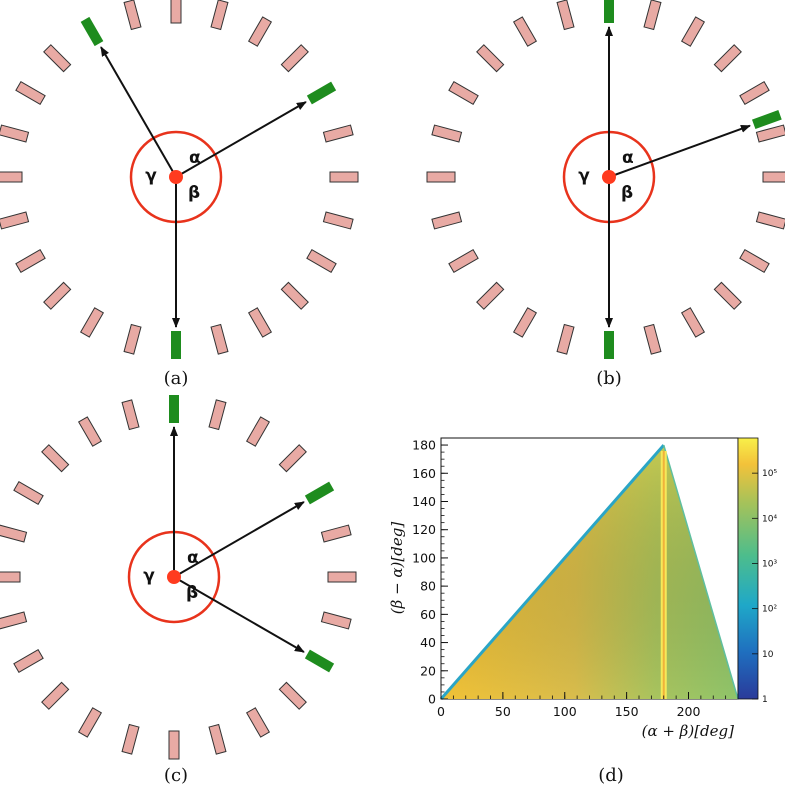 The height and width of the screenshot is (792, 785). What do you see at coordinates (424, 557) in the screenshot?
I see `y-tick-label: 100` at bounding box center [424, 557].